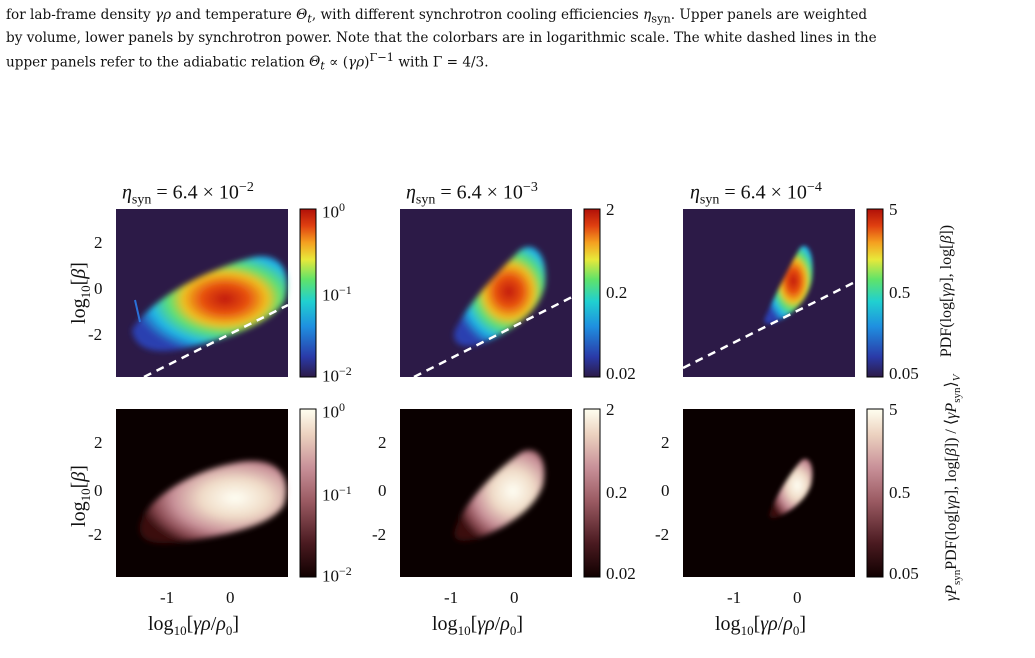  Describe the element at coordinates (194, 625) in the screenshot. I see `xlabel-col-1: log10[γρ/ρ0]` at that location.